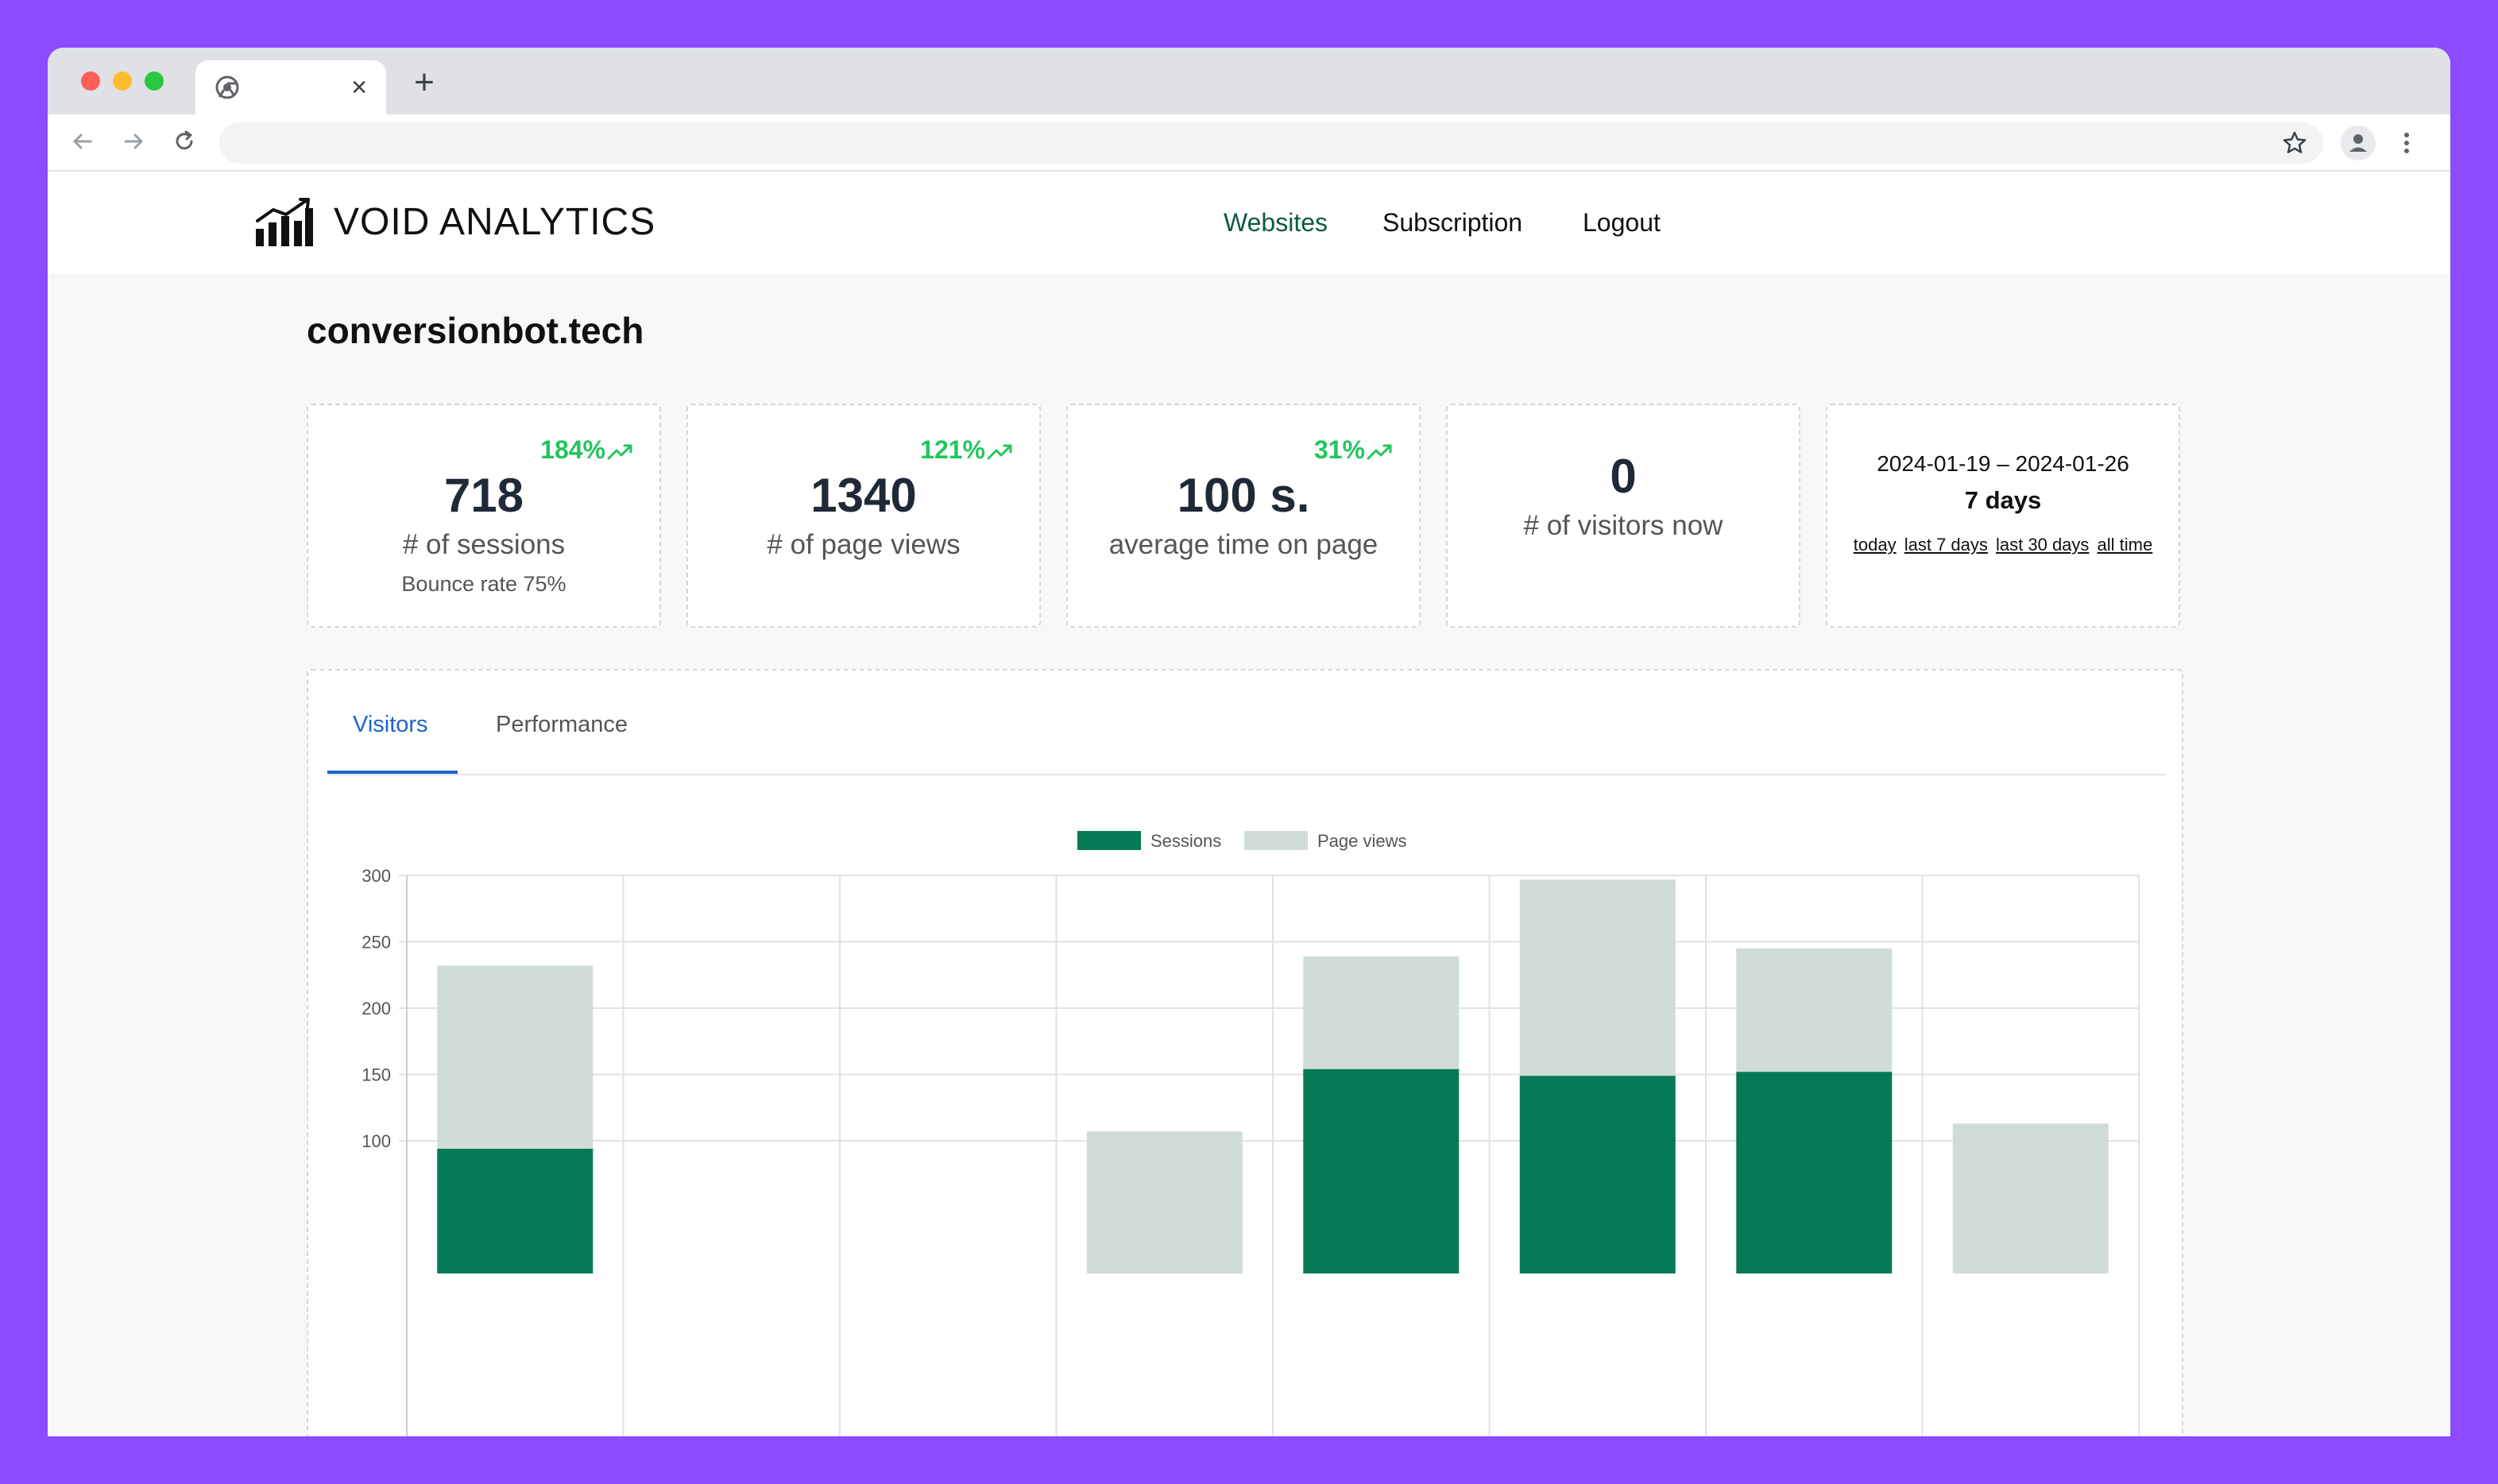 This screenshot has width=2498, height=1484. Describe the element at coordinates (1271, 143) in the screenshot. I see `address-bar` at that location.